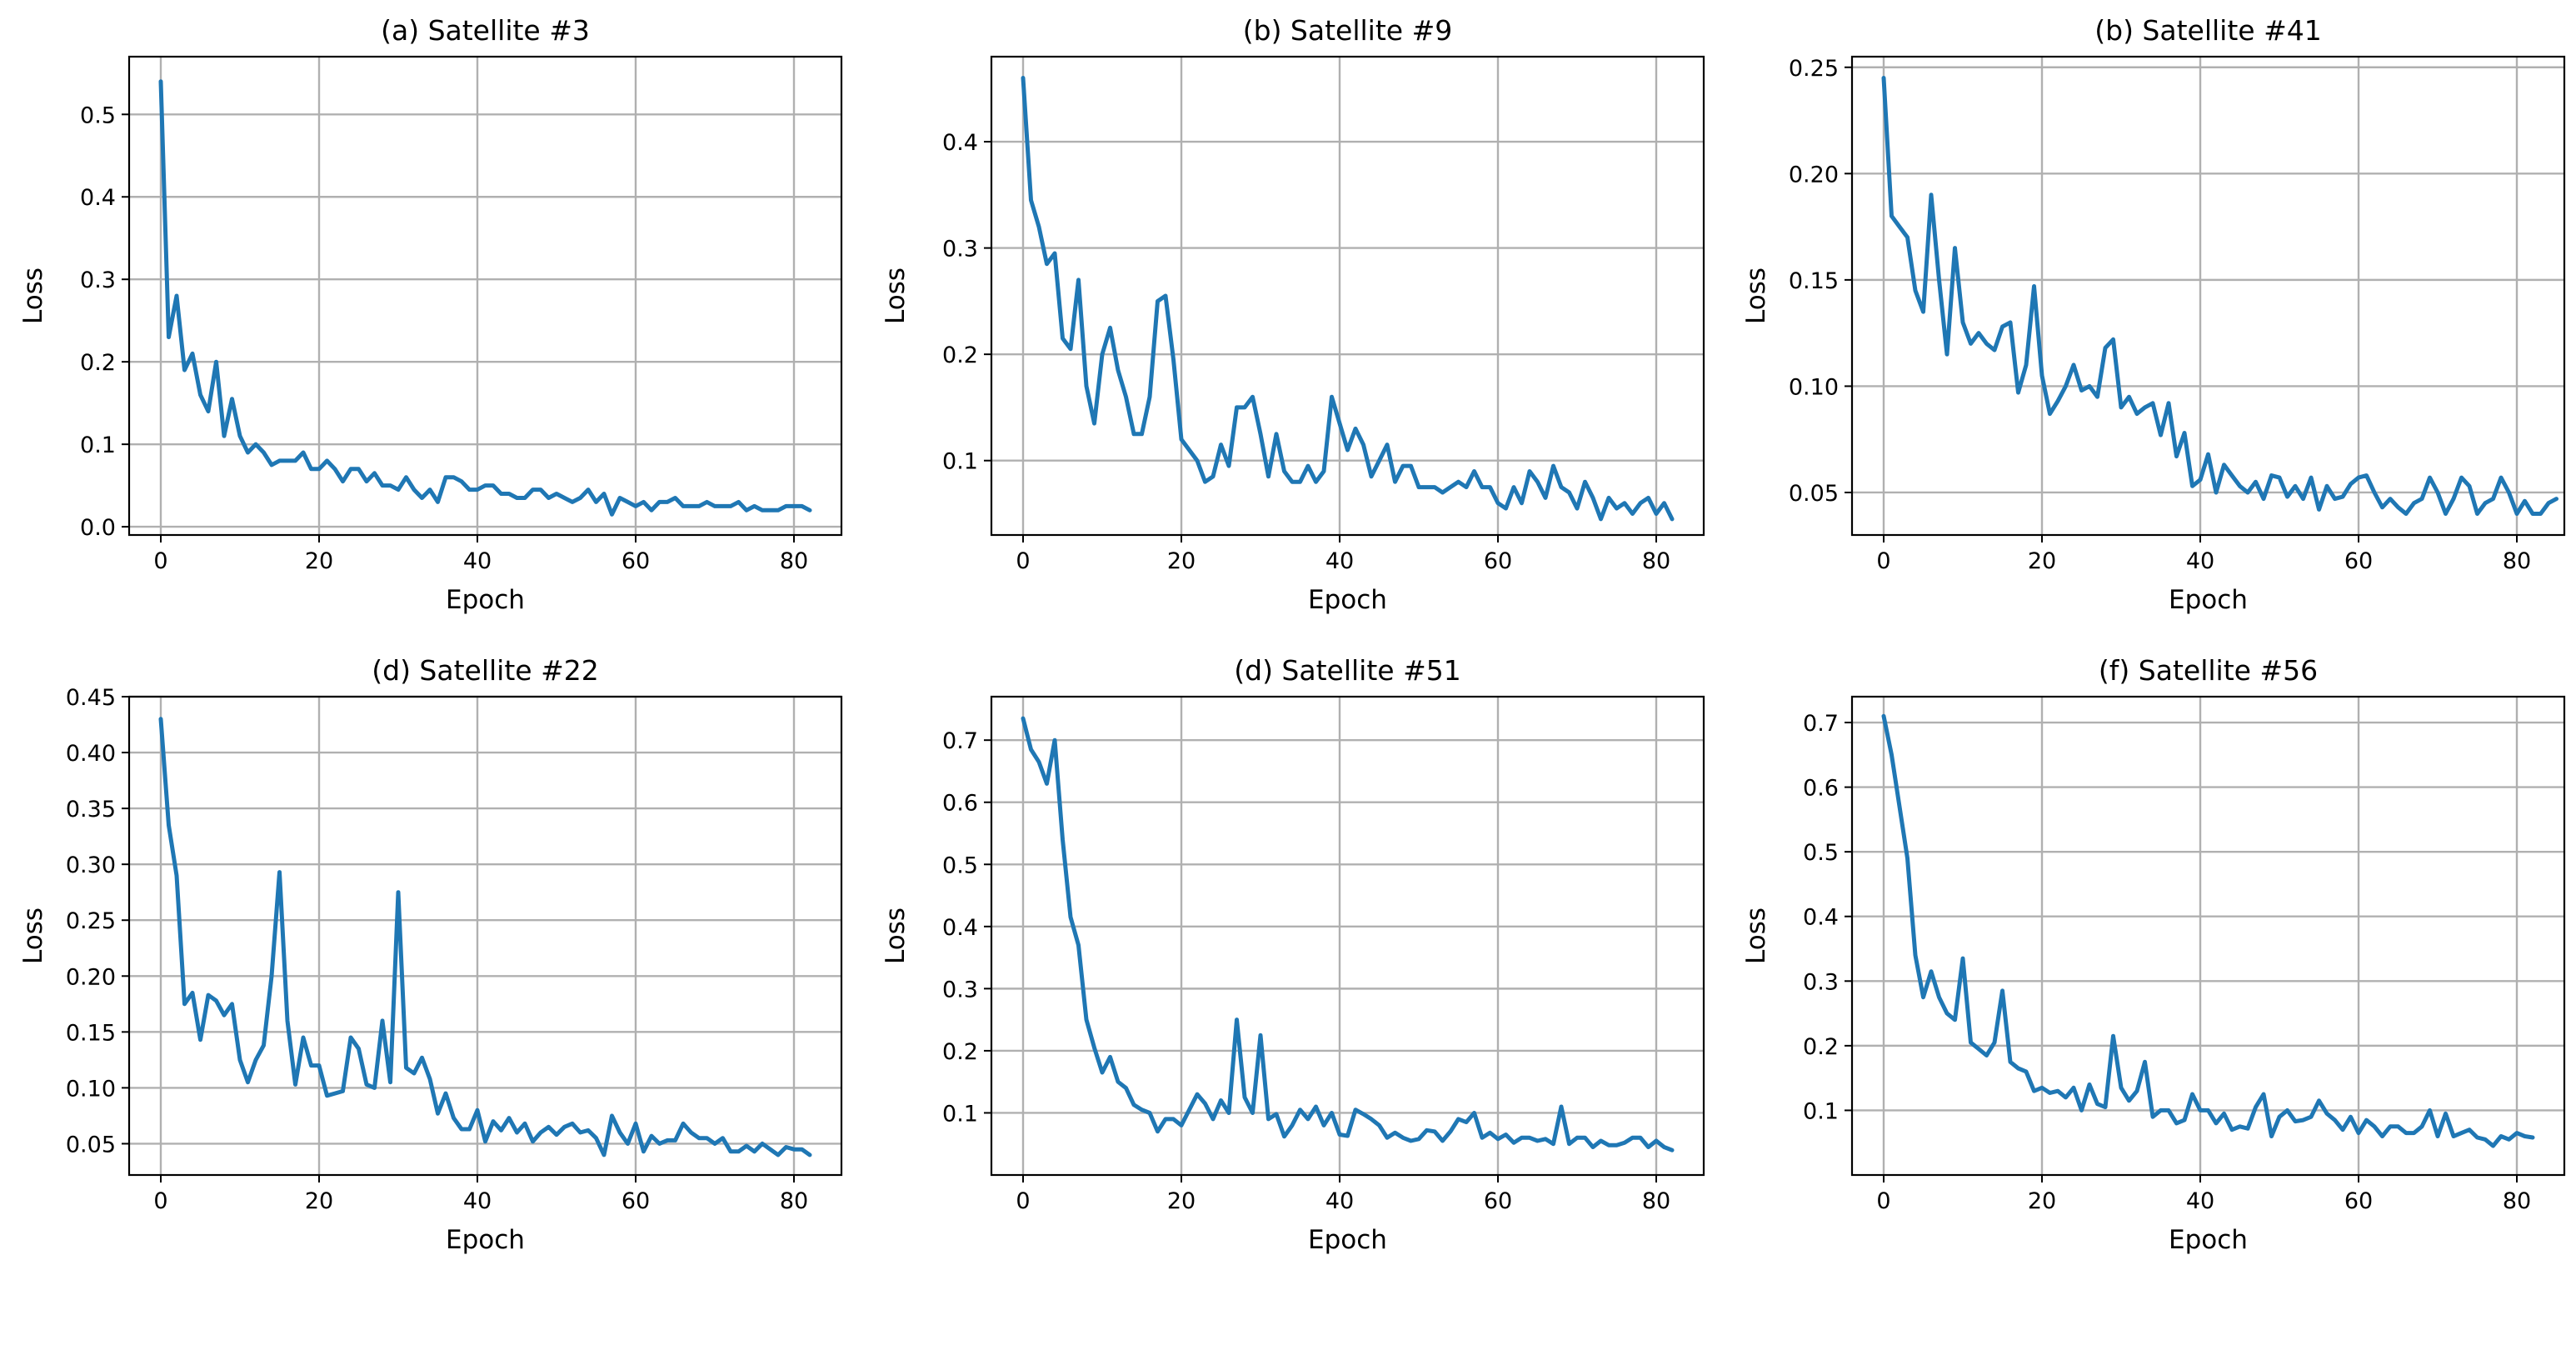  I want to click on chart-0-ylabel: Loss, so click(33, 296).